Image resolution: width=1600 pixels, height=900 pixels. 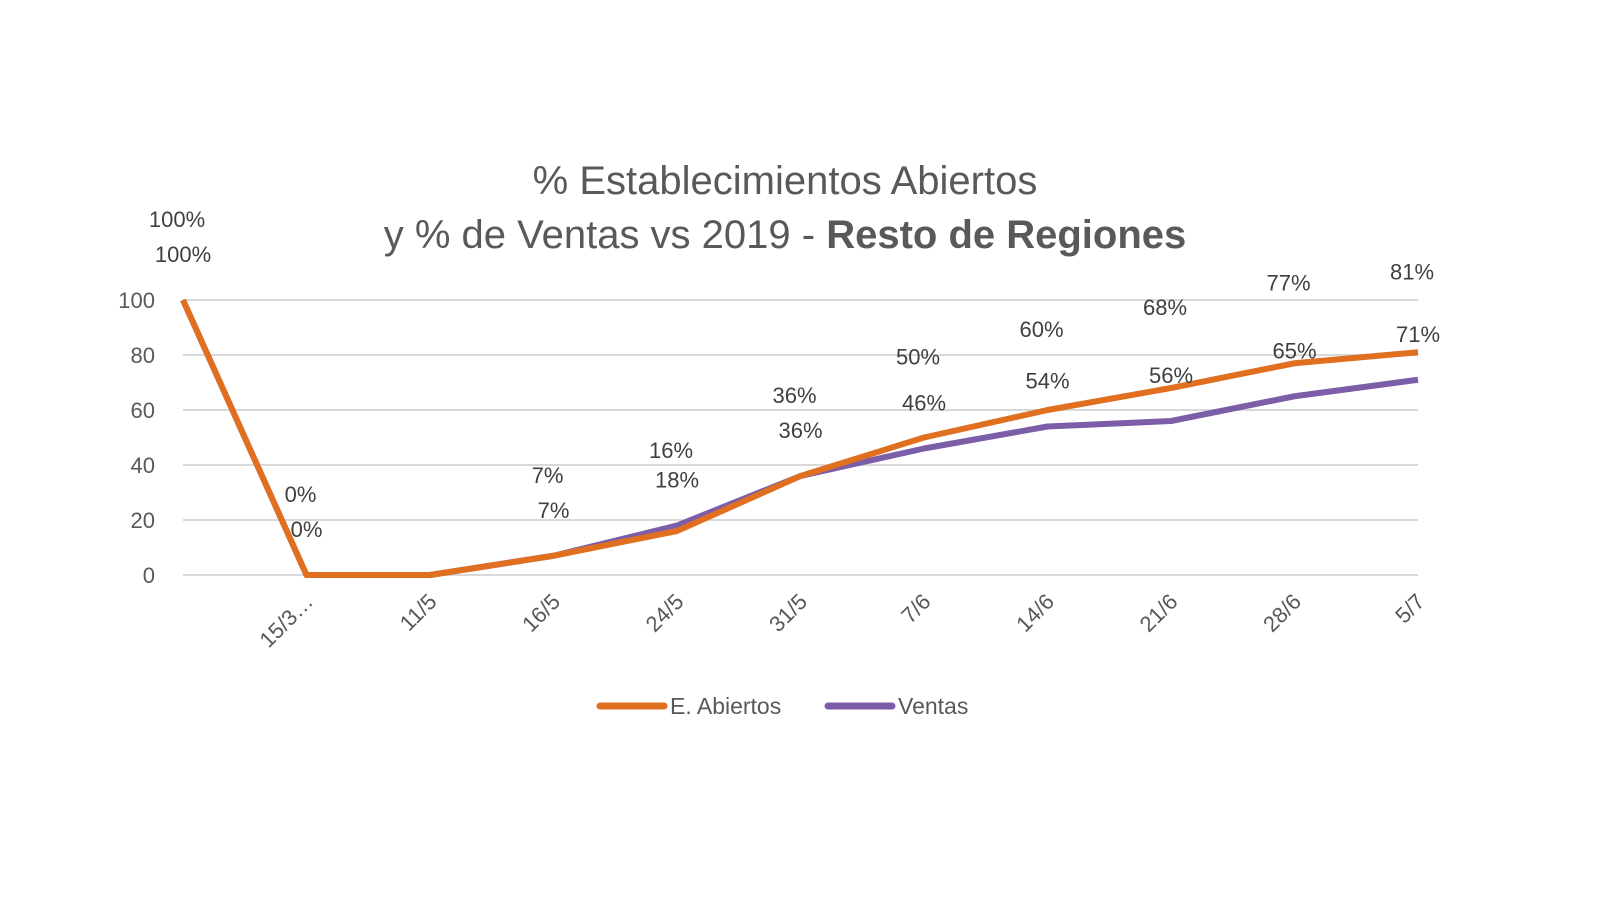 What do you see at coordinates (1294, 350) in the screenshot?
I see `data-label: 65%` at bounding box center [1294, 350].